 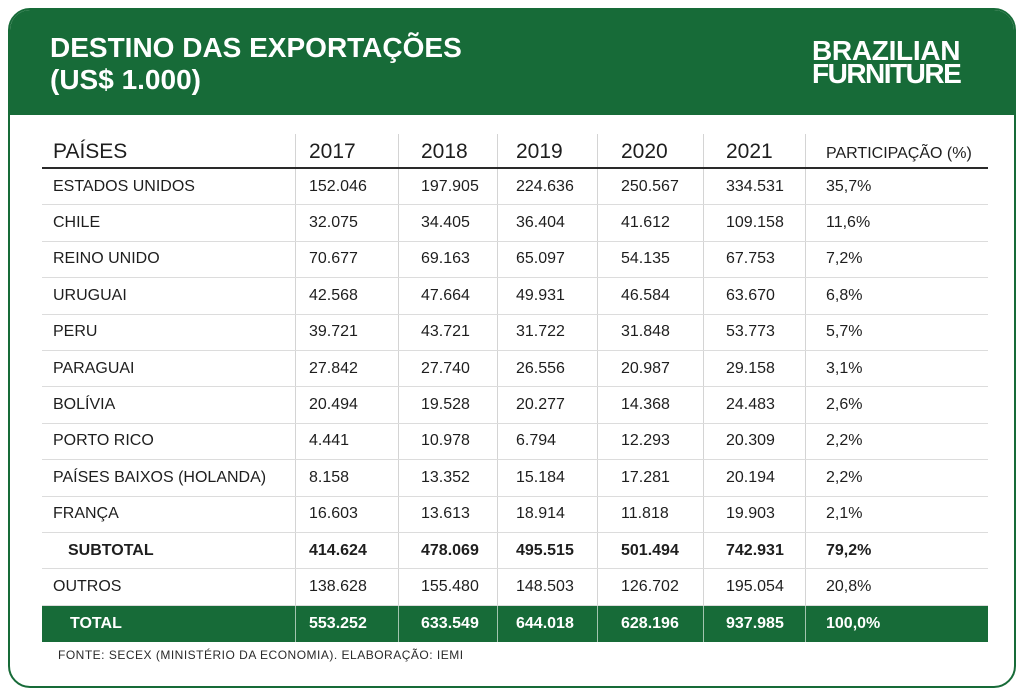 What do you see at coordinates (754, 368) in the screenshot?
I see `value-cell-2021: 29.158` at bounding box center [754, 368].